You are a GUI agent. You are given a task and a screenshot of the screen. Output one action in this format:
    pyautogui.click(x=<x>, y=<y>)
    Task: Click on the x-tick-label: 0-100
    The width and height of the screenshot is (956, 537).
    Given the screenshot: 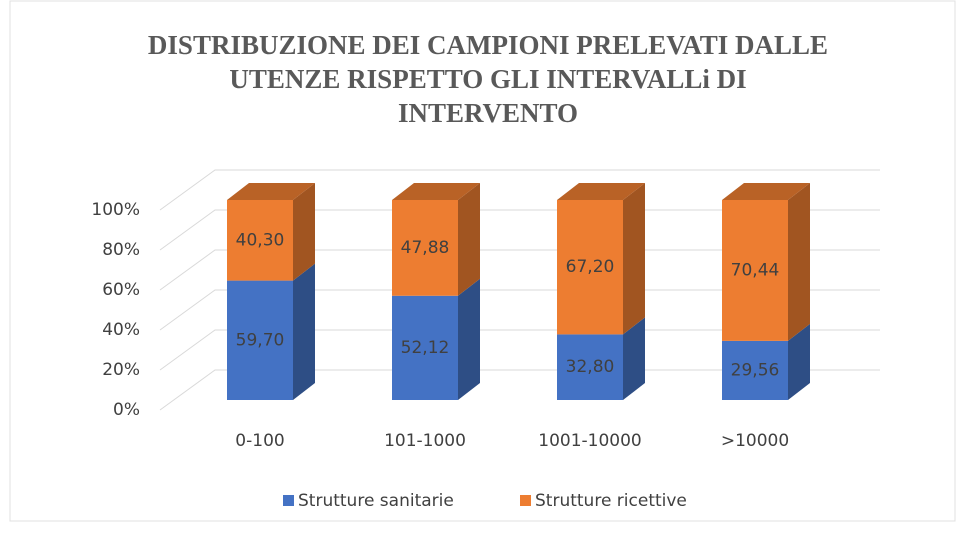 What is the action you would take?
    pyautogui.click(x=259, y=441)
    